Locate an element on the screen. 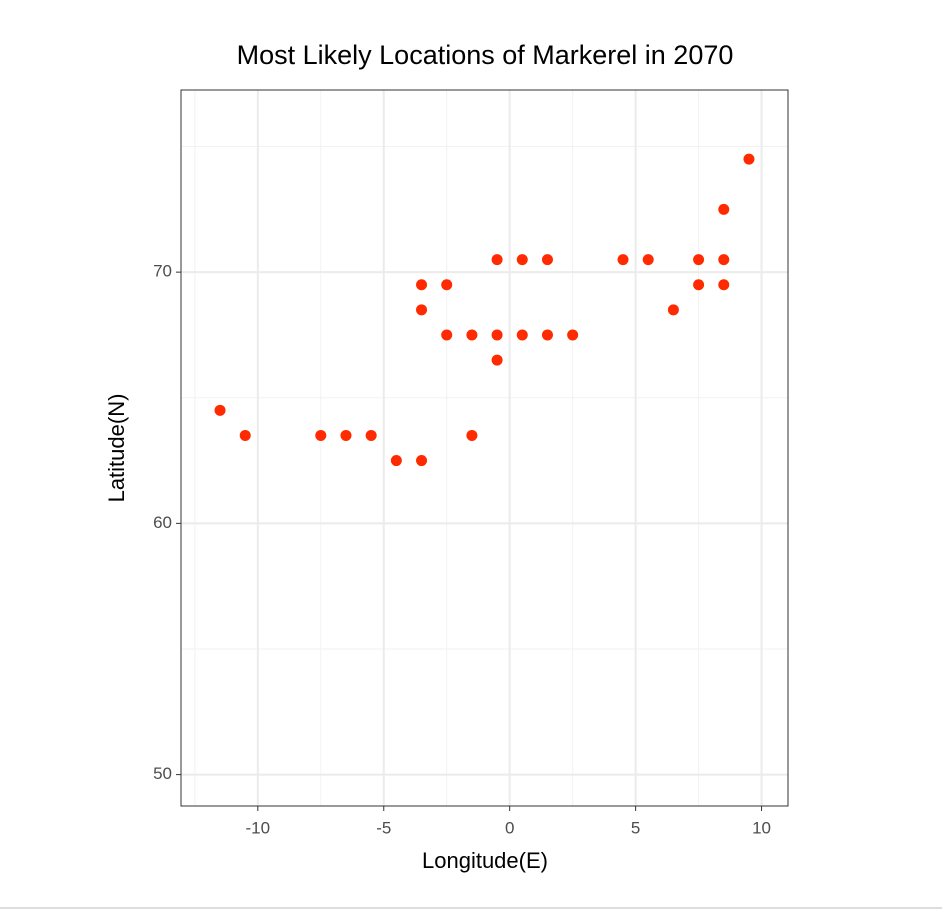 This screenshot has height=914, width=942. x-axis-label: Longitude(E) is located at coordinates (485, 860).